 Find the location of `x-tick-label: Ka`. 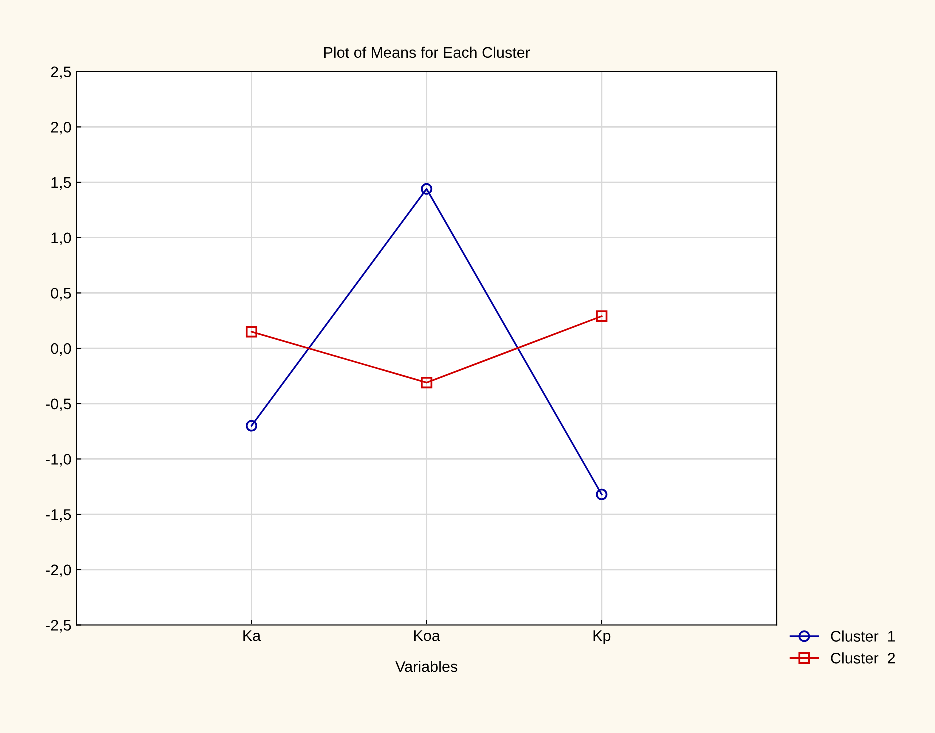

x-tick-label: Ka is located at coordinates (253, 636).